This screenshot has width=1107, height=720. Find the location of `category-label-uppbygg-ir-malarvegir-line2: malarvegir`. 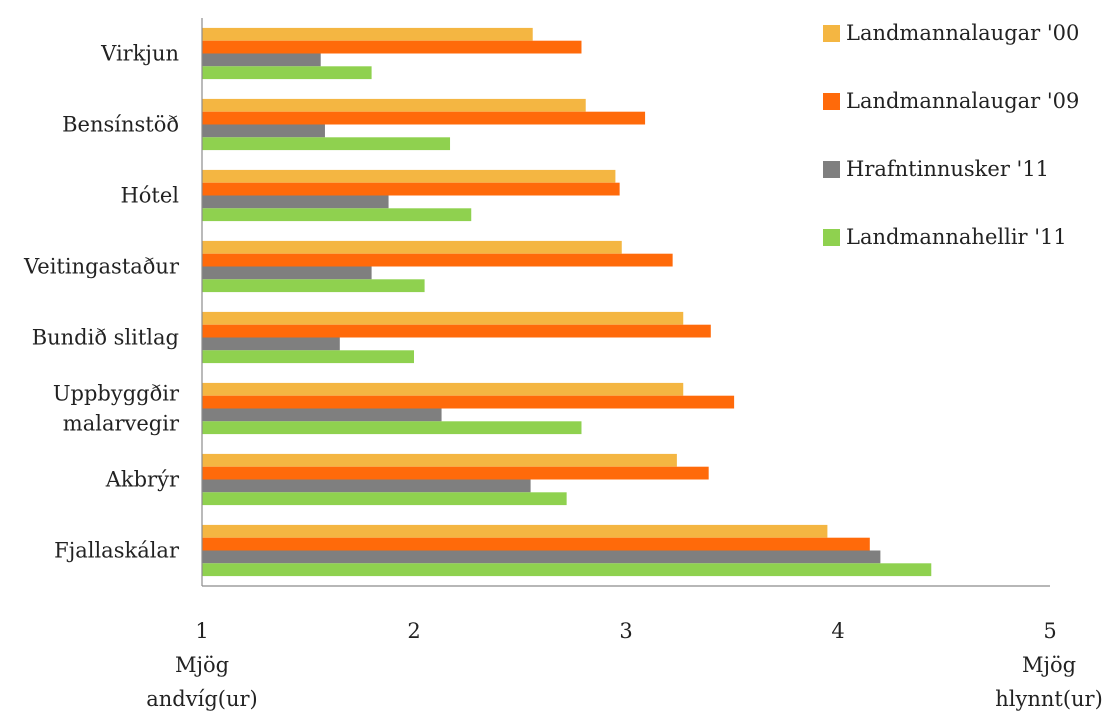

category-label-uppbygg-ir-malarvegir-line2: malarvegir is located at coordinates (121, 424).